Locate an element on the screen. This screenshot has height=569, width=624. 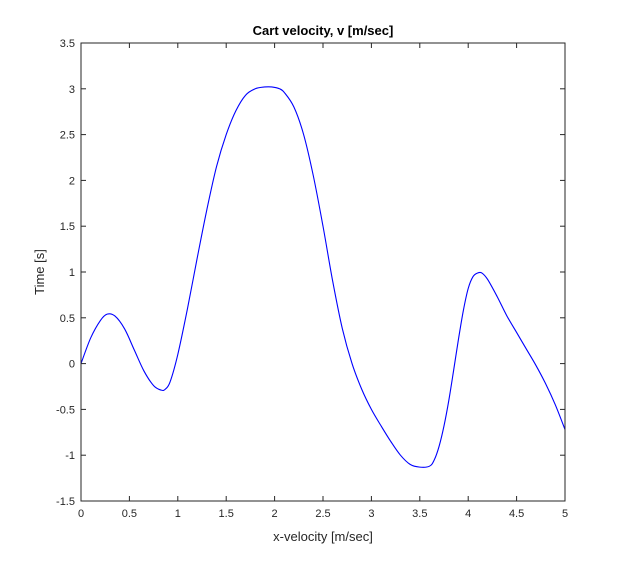
x-tick-label: 1.5 is located at coordinates (226, 514).